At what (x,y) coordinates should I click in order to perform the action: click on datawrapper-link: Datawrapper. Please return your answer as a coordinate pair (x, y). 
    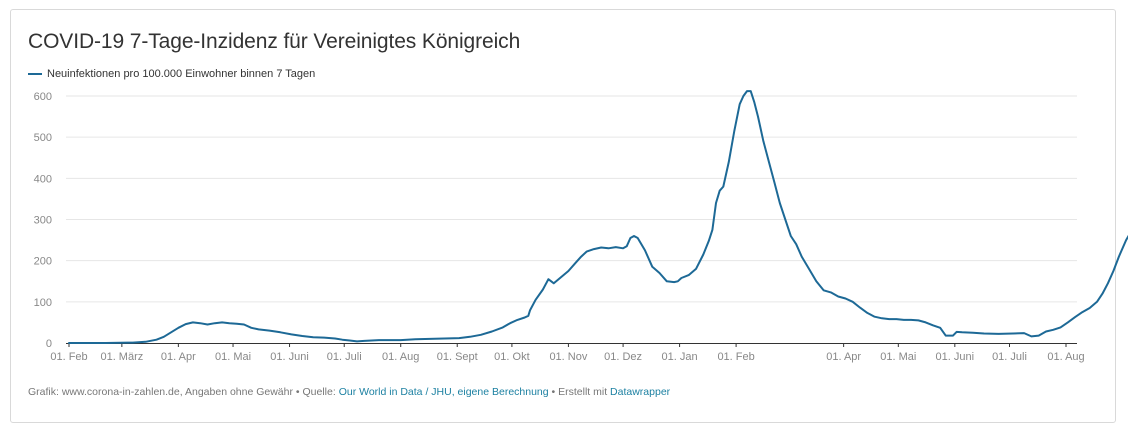
    Looking at the image, I should click on (640, 392).